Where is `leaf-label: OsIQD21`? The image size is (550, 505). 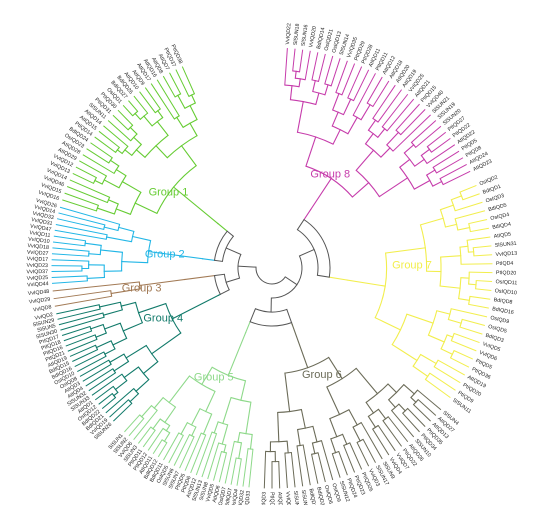 leaf-label: OsIQD21 is located at coordinates (329, 40).